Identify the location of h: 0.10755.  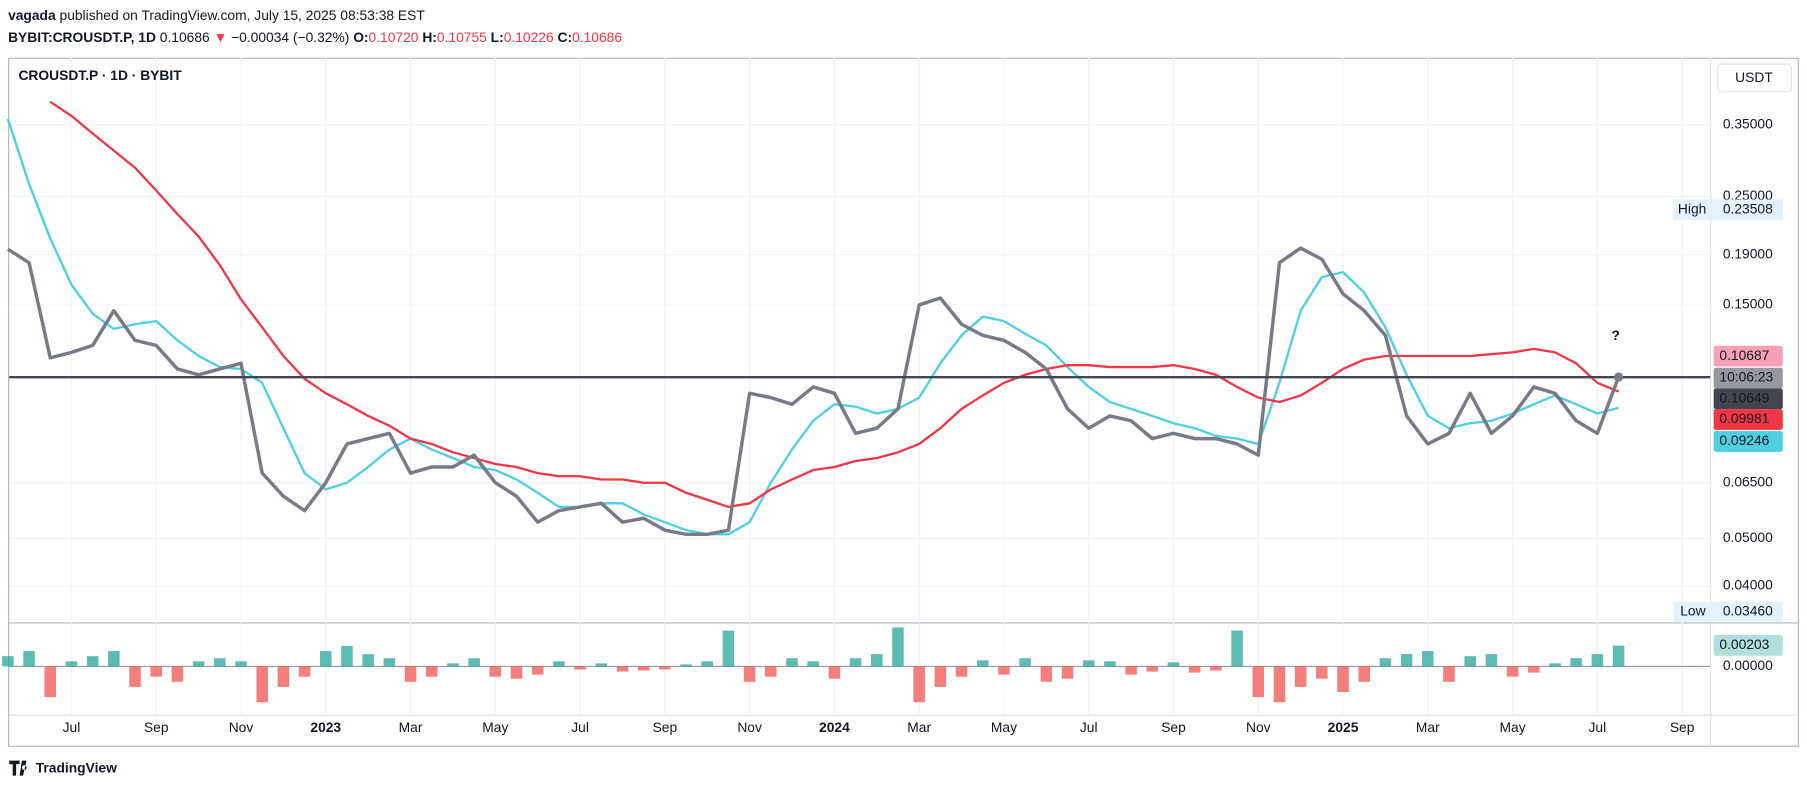
(462, 37).